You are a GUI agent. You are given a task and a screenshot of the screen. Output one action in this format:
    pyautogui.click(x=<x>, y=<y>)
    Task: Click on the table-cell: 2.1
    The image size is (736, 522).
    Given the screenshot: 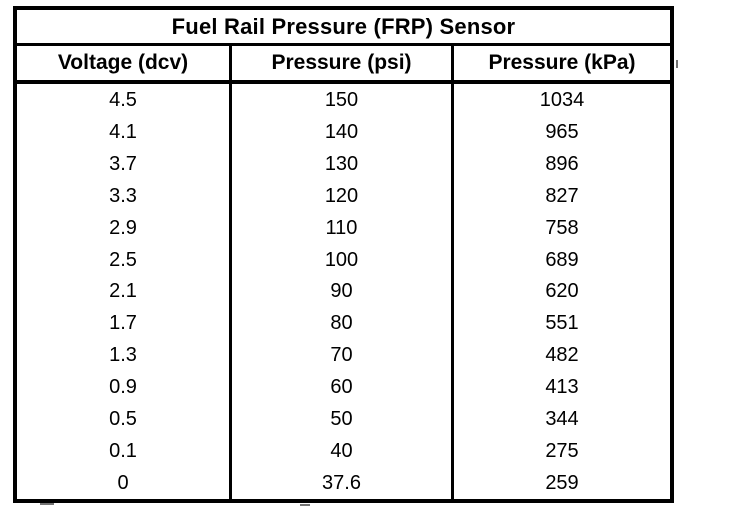 What is the action you would take?
    pyautogui.click(x=124, y=291)
    